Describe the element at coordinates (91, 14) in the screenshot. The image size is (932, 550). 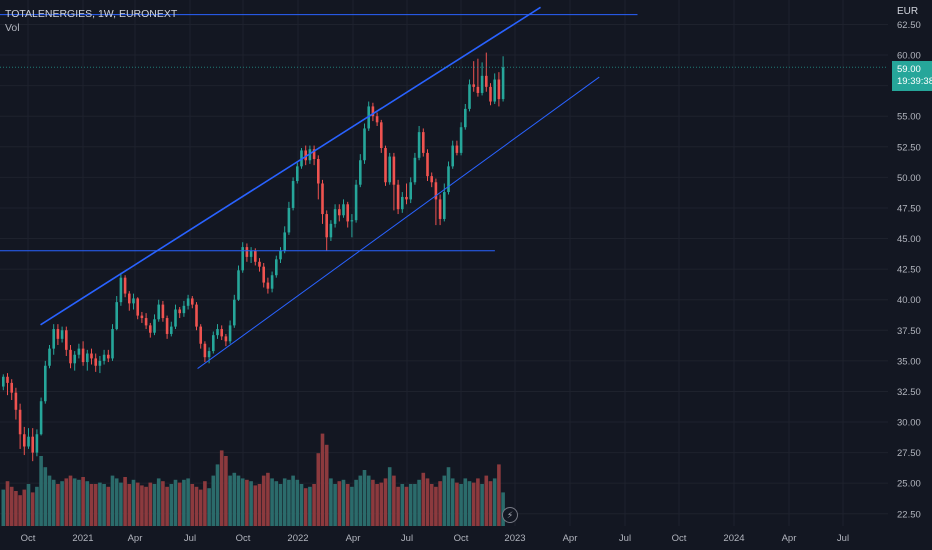
I see `symbol-label: TOTALENERGIES, 1W, EURONEXT` at that location.